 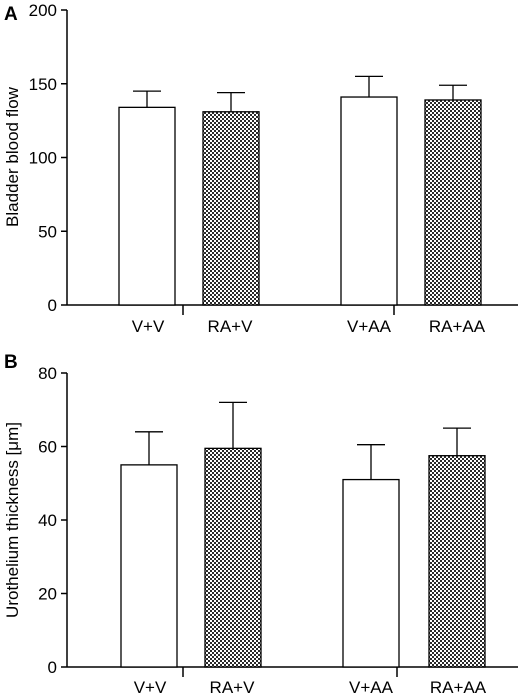 I want to click on panel-a-y-axis-title: Bladder blood flow, so click(x=12, y=156).